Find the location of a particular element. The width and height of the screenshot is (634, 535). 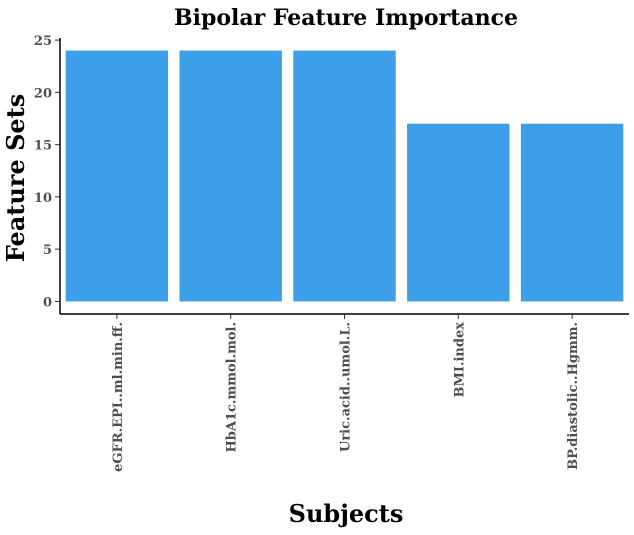

y-tick-label: 20 is located at coordinates (43, 93).